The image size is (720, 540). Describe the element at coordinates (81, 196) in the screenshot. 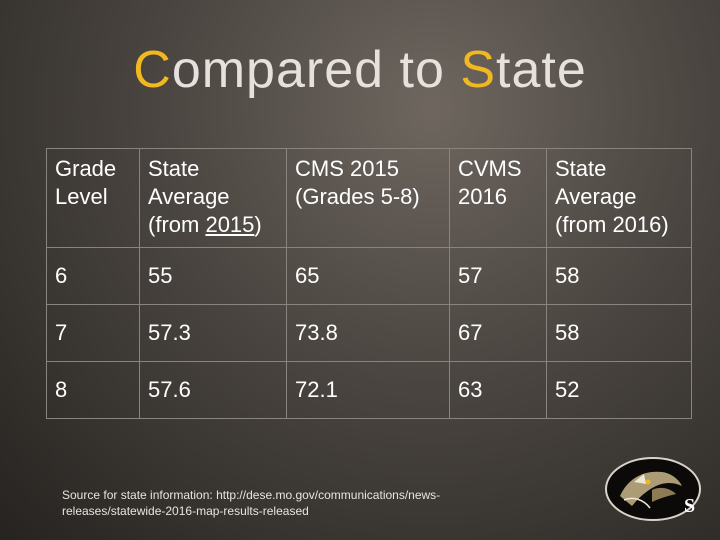

I see `header-text: Level` at that location.